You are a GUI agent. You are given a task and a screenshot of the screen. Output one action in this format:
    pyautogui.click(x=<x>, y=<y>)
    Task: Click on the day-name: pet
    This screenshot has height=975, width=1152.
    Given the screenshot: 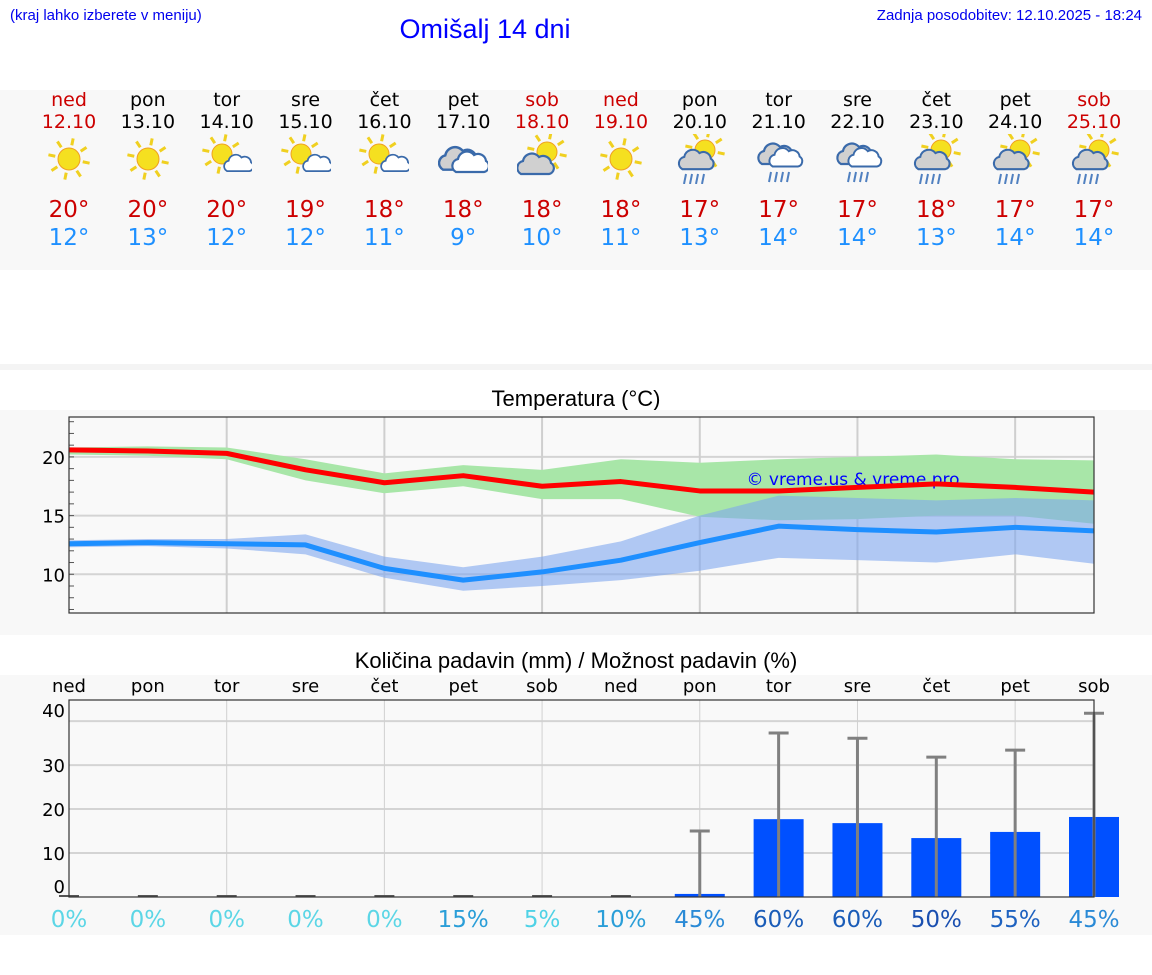 What is the action you would take?
    pyautogui.click(x=1015, y=100)
    